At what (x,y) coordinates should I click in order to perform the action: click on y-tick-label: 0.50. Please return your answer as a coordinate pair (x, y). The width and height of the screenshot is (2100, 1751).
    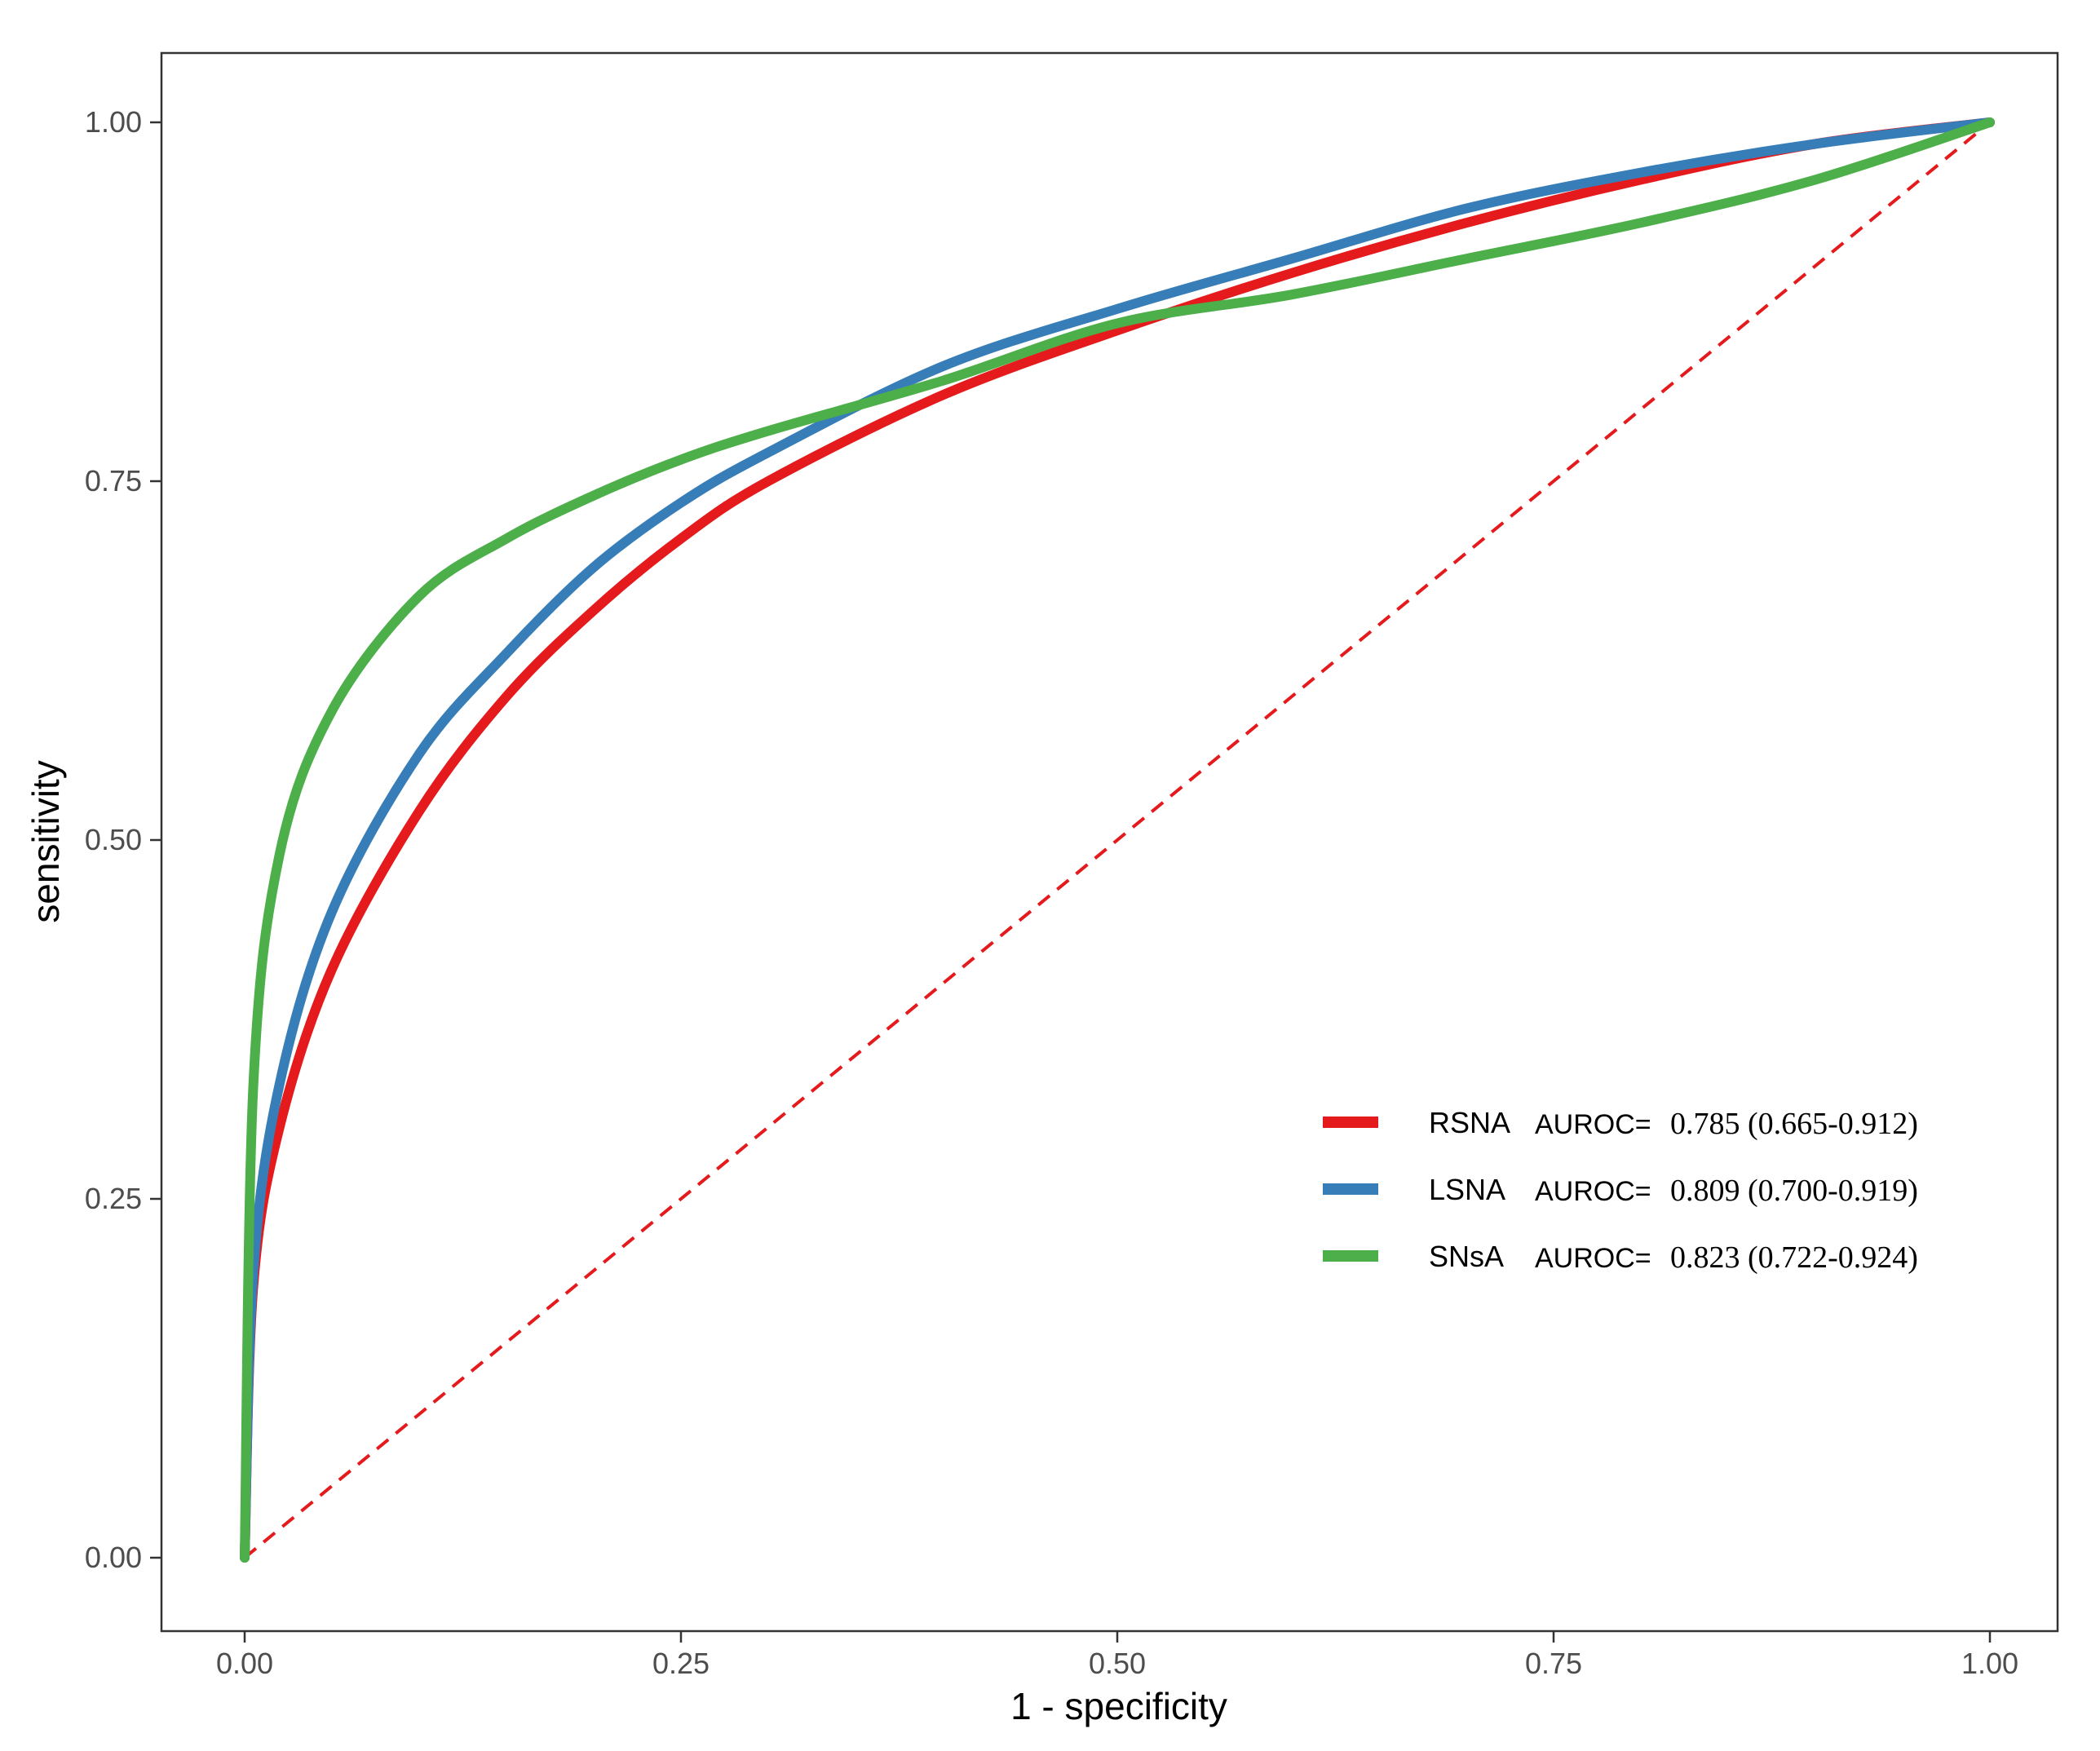
    Looking at the image, I should click on (114, 839).